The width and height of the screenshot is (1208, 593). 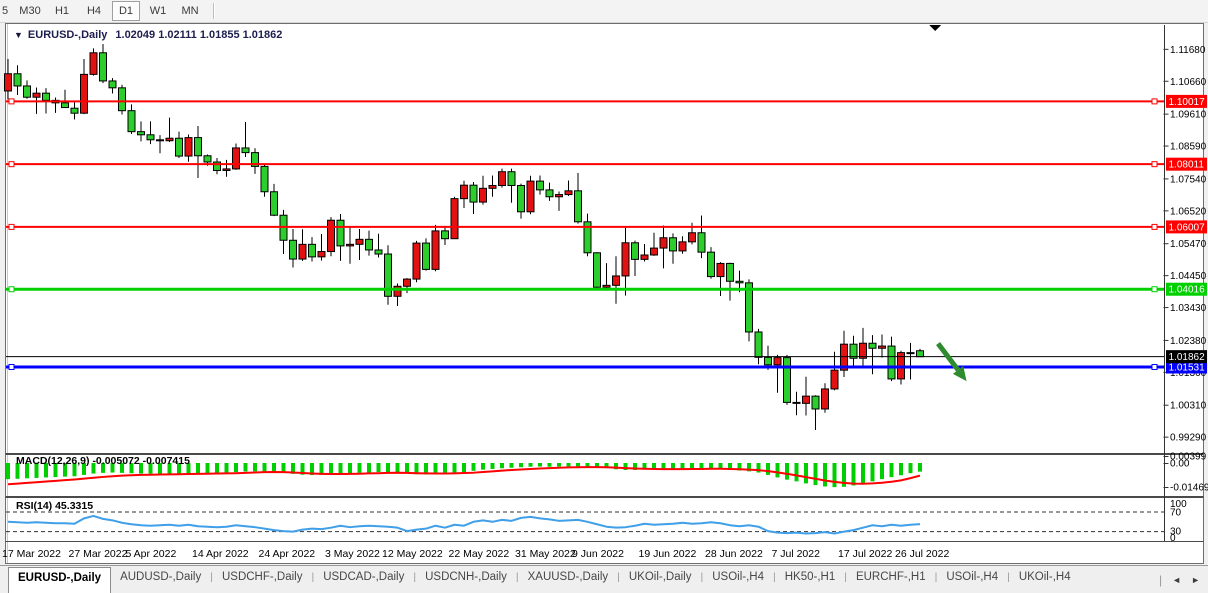 I want to click on tab-scroll-left-icon: ◄, so click(x=1176, y=580).